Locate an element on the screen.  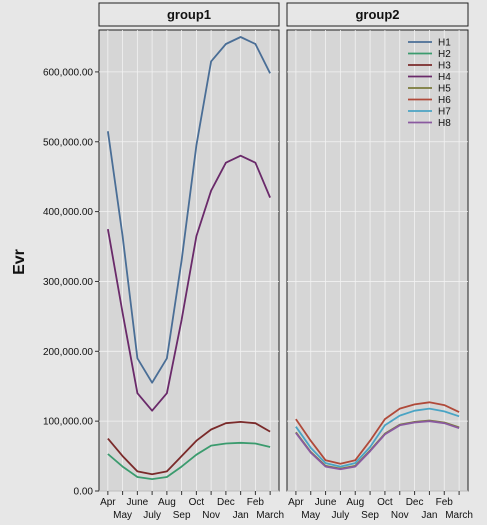
y-axis-title-group: Evr is located at coordinates (19, 262).